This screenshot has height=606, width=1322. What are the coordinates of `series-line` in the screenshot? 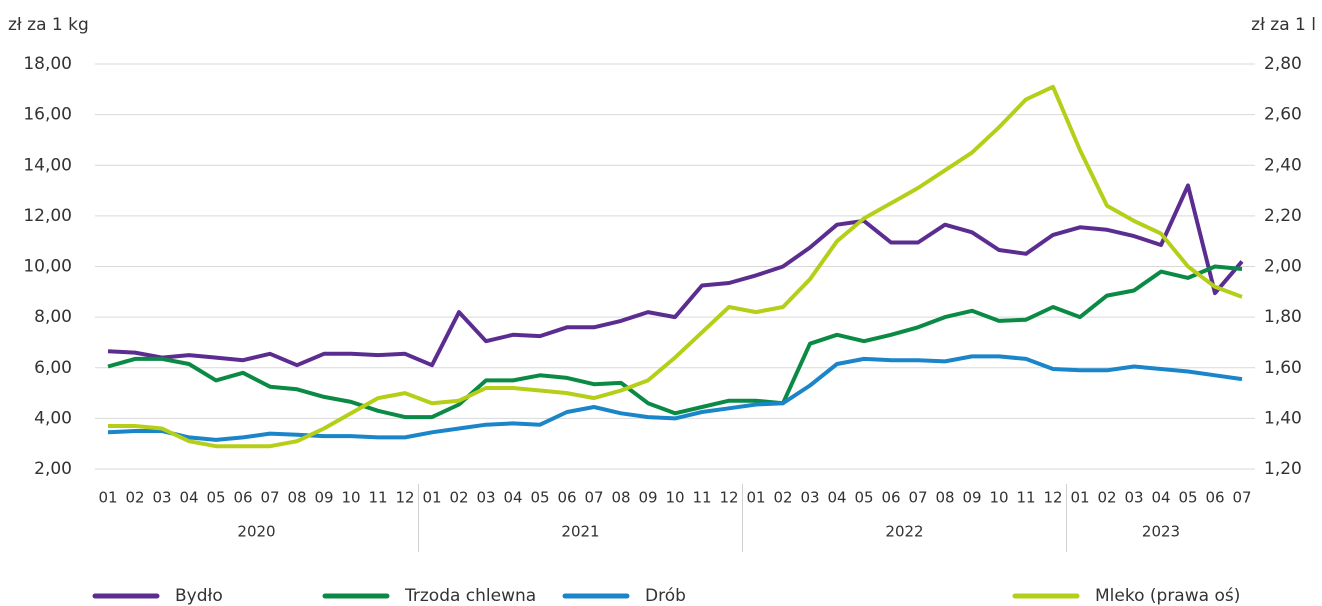 It's located at (675, 398).